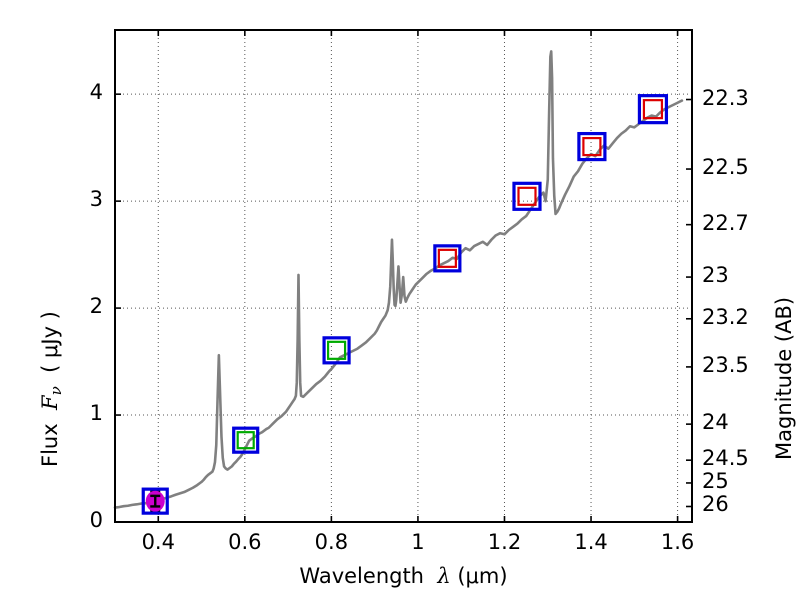 The width and height of the screenshot is (800, 600). I want to click on y-left-tick-label: 0, so click(96, 520).